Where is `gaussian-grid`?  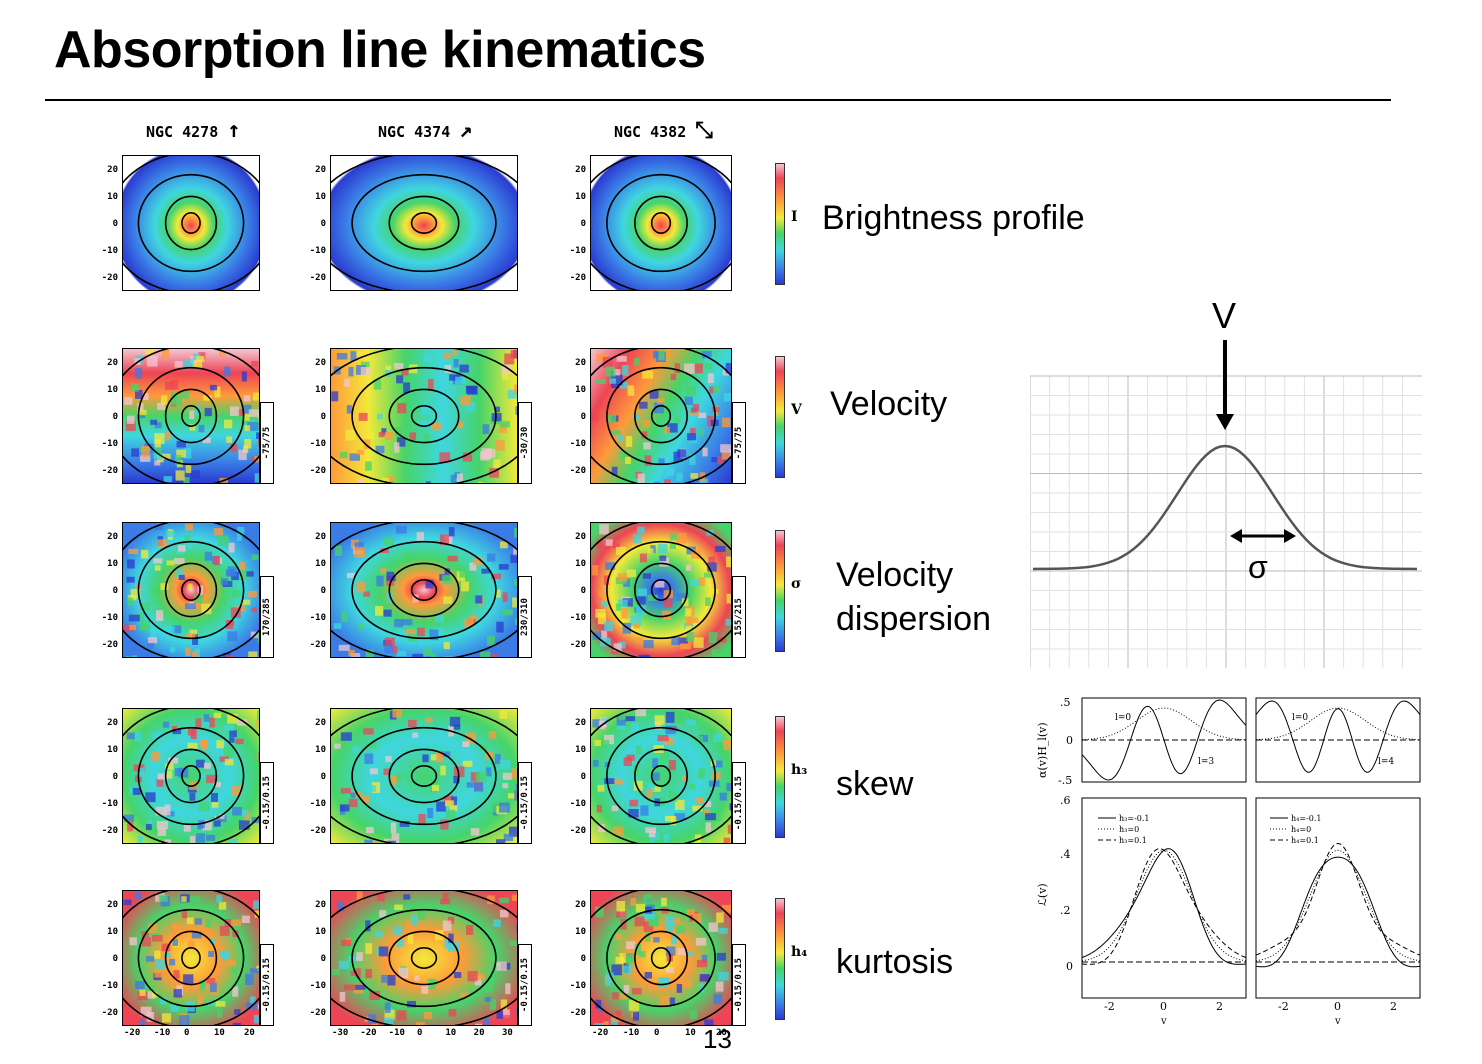 gaussian-grid is located at coordinates (1226, 521).